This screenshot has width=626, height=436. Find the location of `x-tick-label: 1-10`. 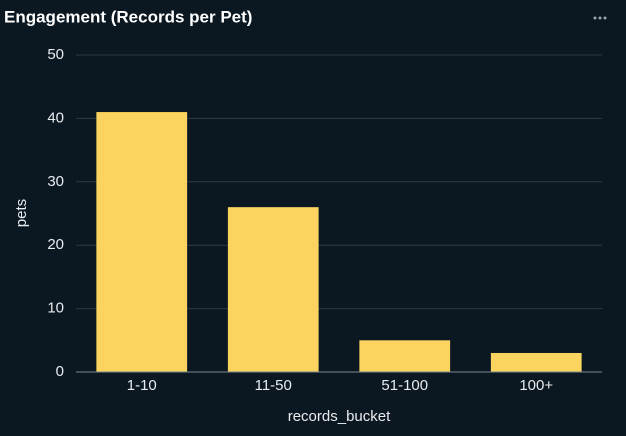

x-tick-label: 1-10 is located at coordinates (142, 385).